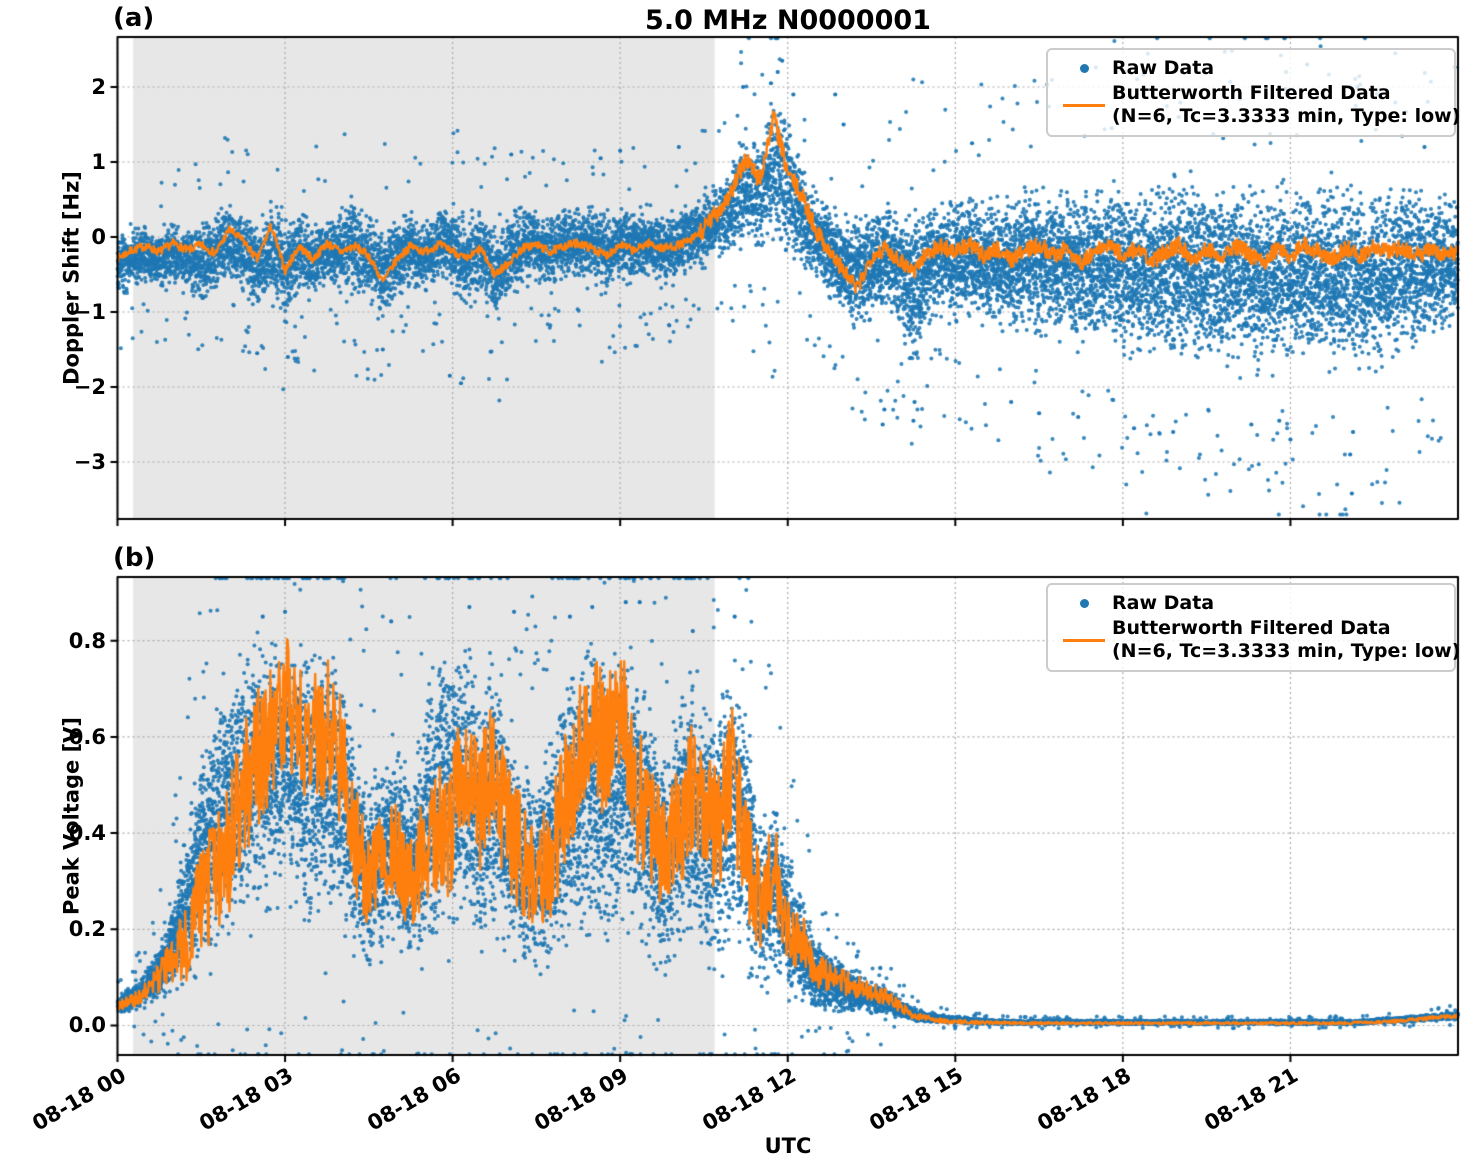 This screenshot has width=1472, height=1172. Describe the element at coordinates (98, 87) in the screenshot. I see `y-tick-label: 2` at that location.